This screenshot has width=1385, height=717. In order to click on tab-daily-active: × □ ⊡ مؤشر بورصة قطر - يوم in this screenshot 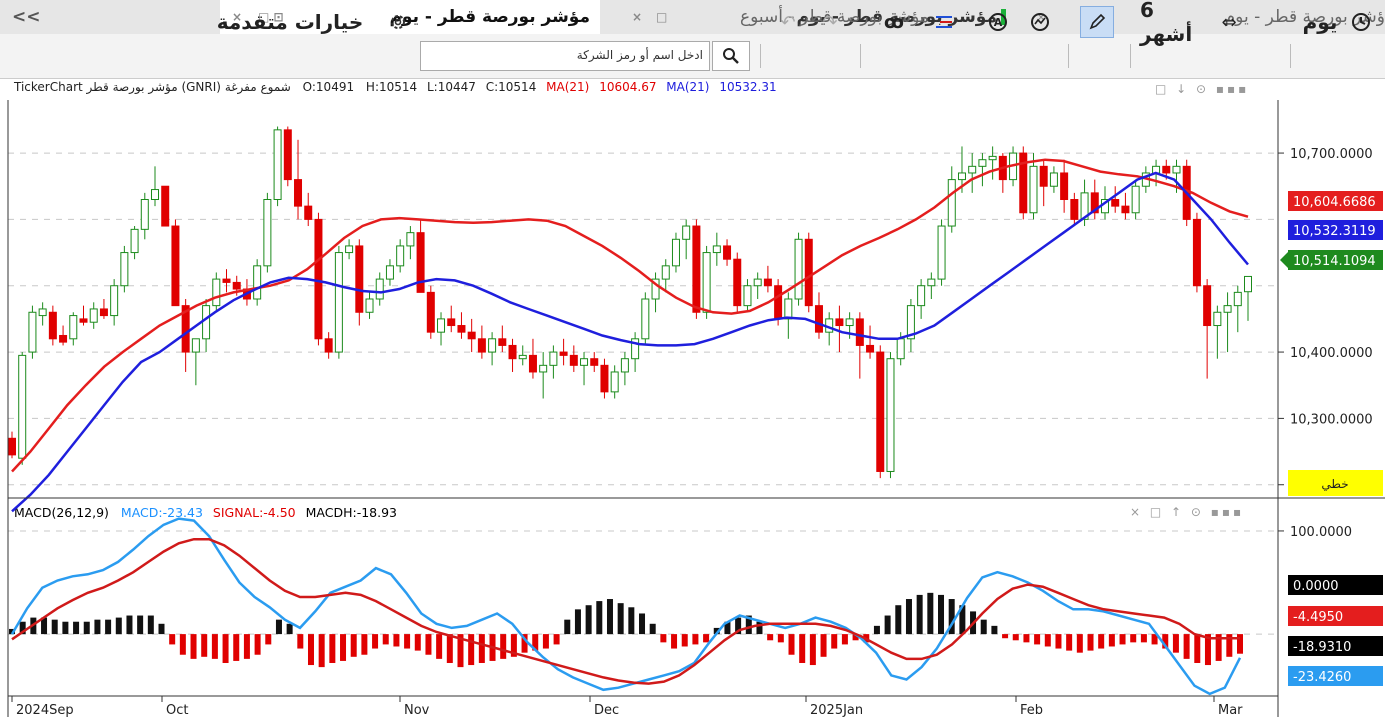, I will do `click(410, 17)`.